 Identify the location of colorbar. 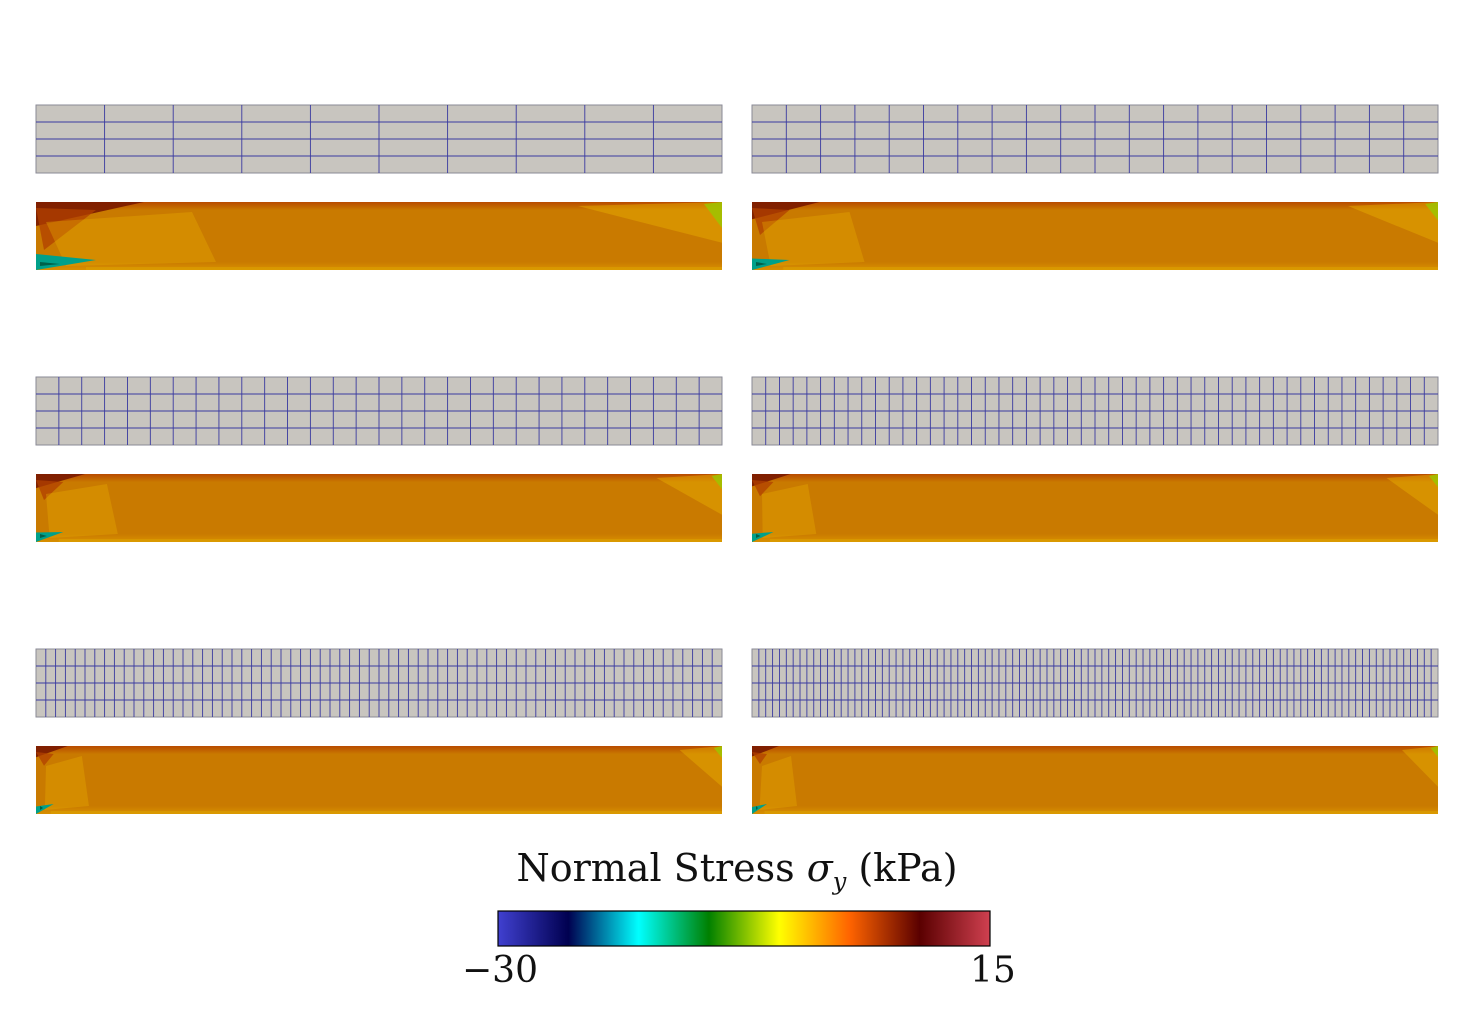
(744, 928).